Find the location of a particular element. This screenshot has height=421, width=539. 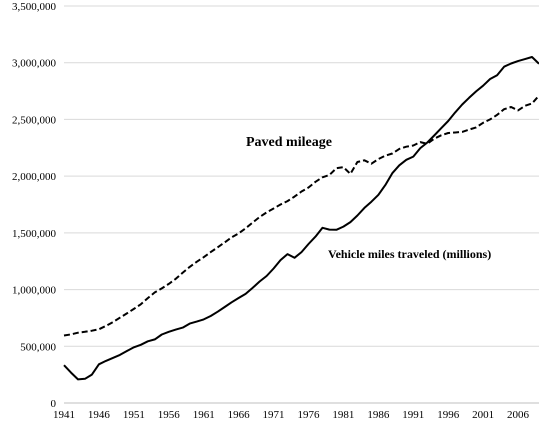

y-tick-label: 0 is located at coordinates (54, 404).